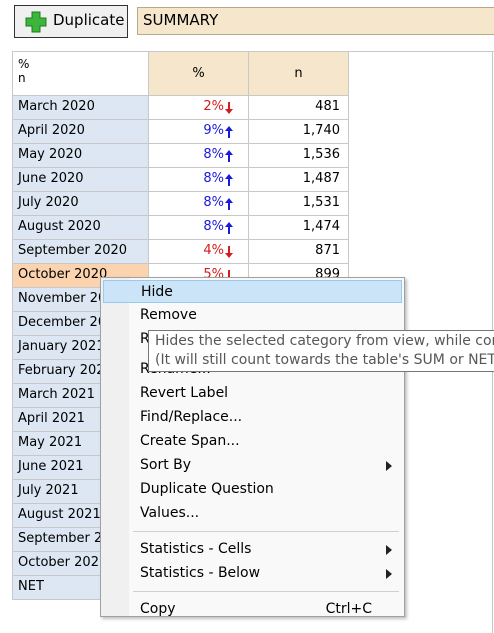  I want to click on menu-item: Hide, so click(252, 291).